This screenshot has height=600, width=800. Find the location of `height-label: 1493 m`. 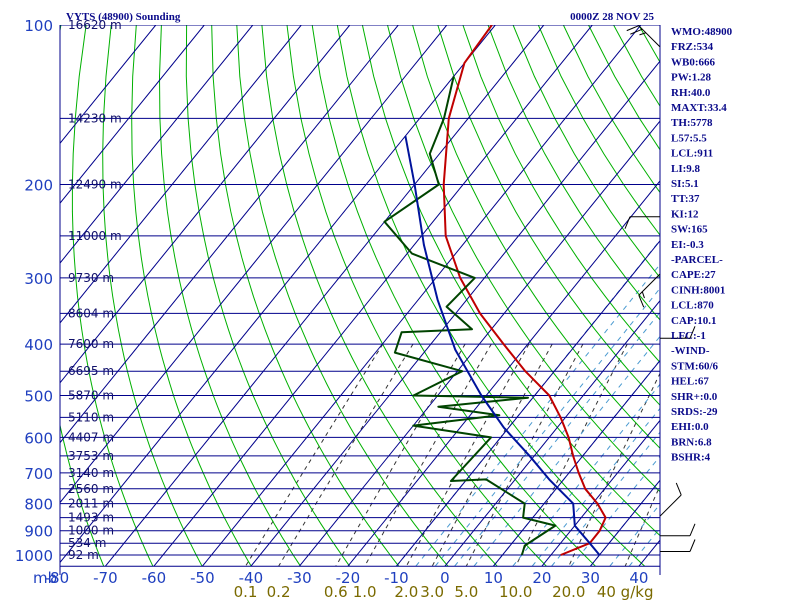

height-label: 1493 m is located at coordinates (91, 518).